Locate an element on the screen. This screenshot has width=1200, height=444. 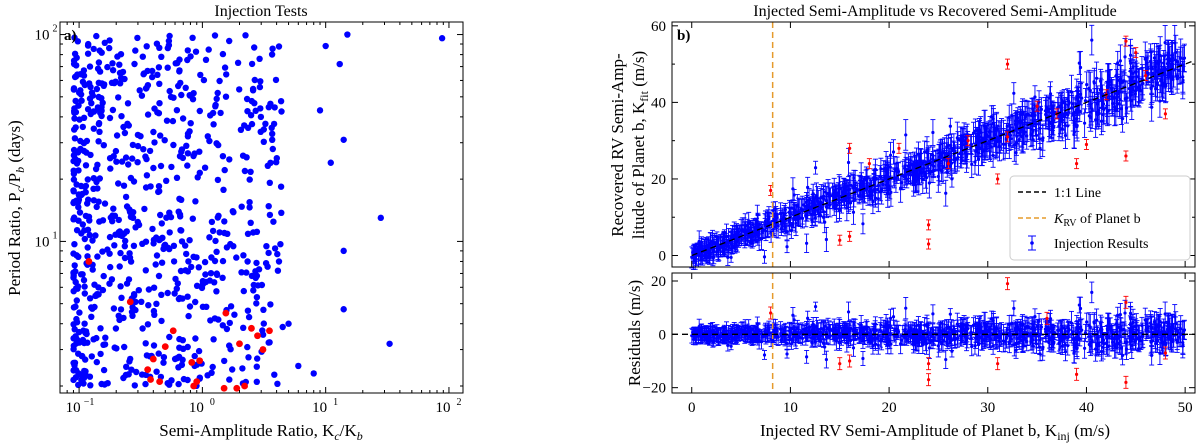
injection-errorbar-red-point is located at coordinates (1076, 164).